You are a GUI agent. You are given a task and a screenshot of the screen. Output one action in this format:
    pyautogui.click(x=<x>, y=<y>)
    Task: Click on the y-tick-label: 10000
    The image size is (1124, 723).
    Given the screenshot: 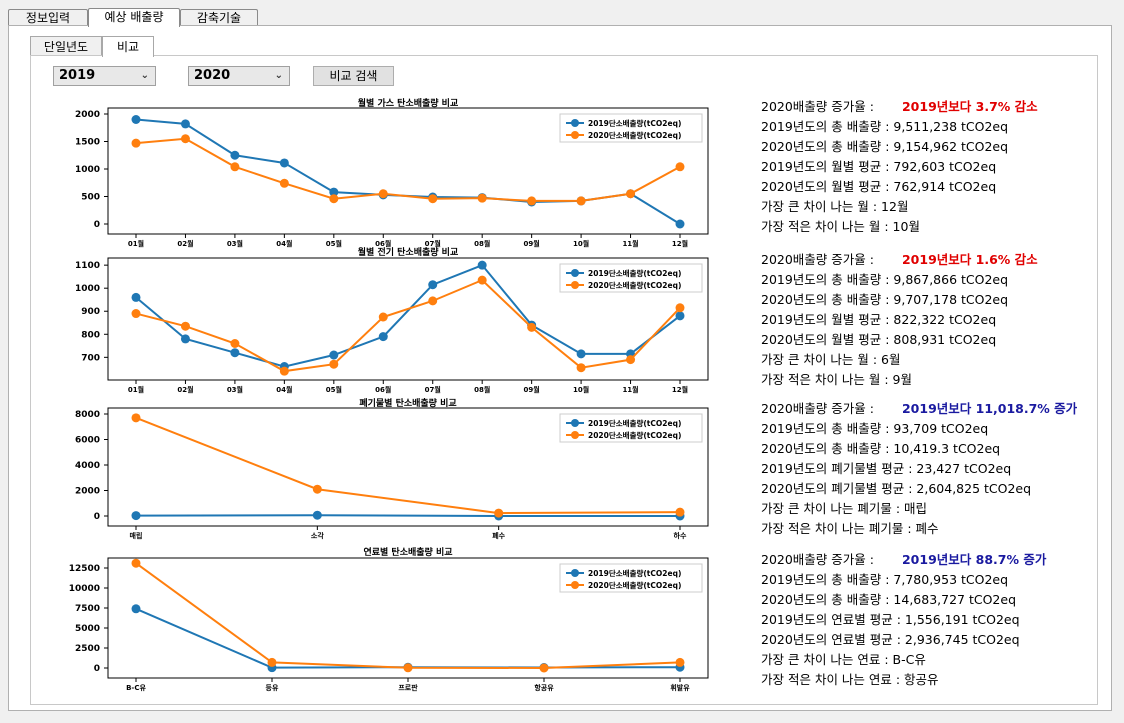 What is the action you would take?
    pyautogui.click(x=84, y=589)
    